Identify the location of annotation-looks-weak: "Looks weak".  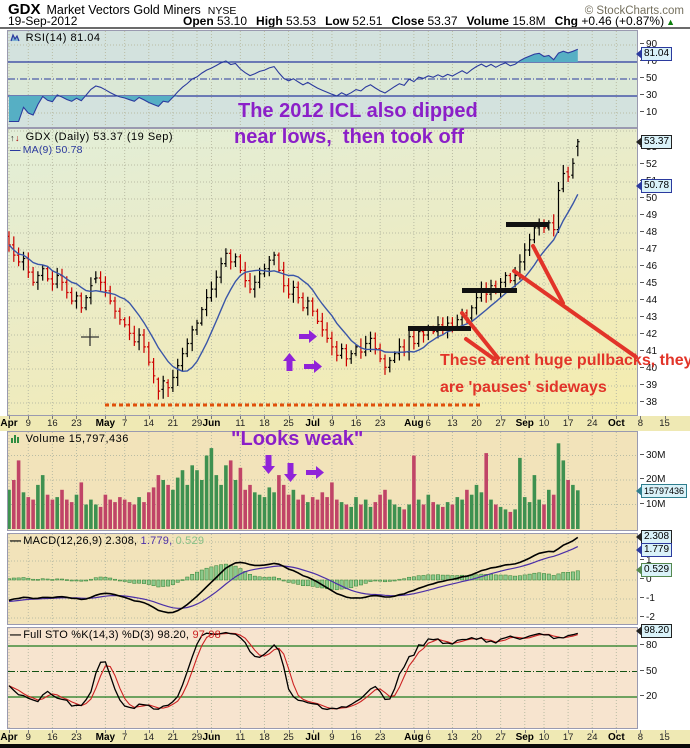
(297, 439).